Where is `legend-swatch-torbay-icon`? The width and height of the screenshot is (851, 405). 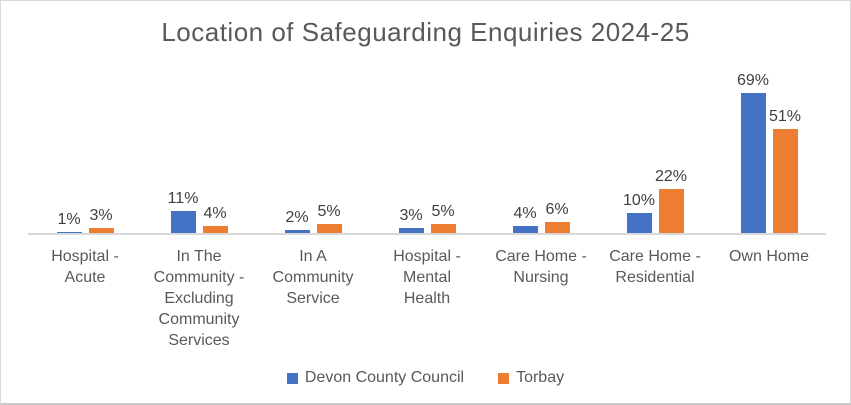
legend-swatch-torbay-icon is located at coordinates (504, 378).